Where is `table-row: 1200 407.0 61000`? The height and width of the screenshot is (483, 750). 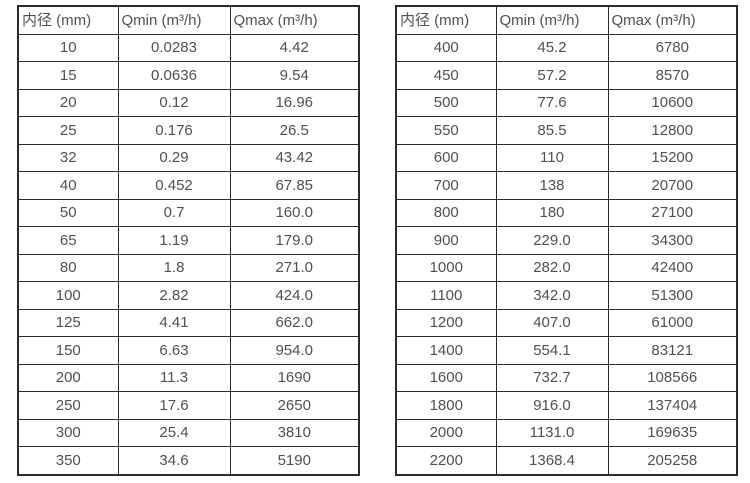 table-row: 1200 407.0 61000 is located at coordinates (566, 322).